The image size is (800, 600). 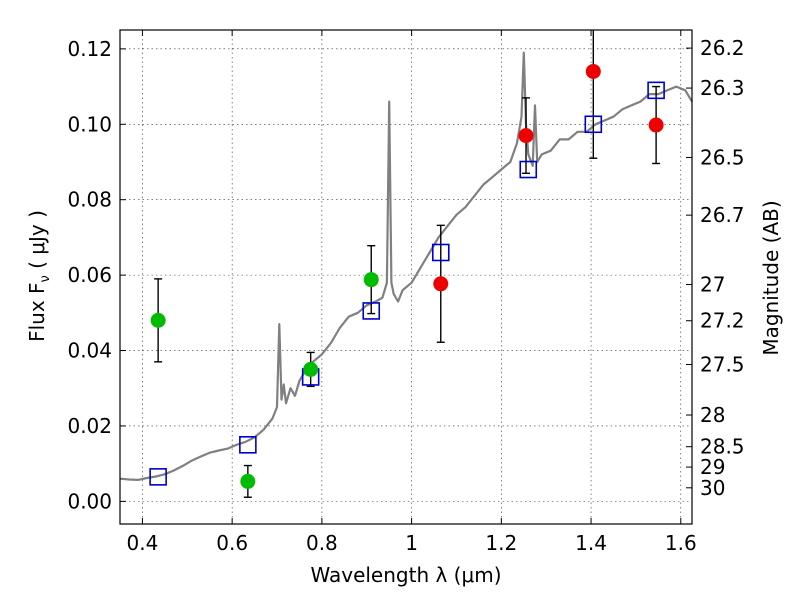 I want to click on y-tick-label: 0.00, so click(x=89, y=501).